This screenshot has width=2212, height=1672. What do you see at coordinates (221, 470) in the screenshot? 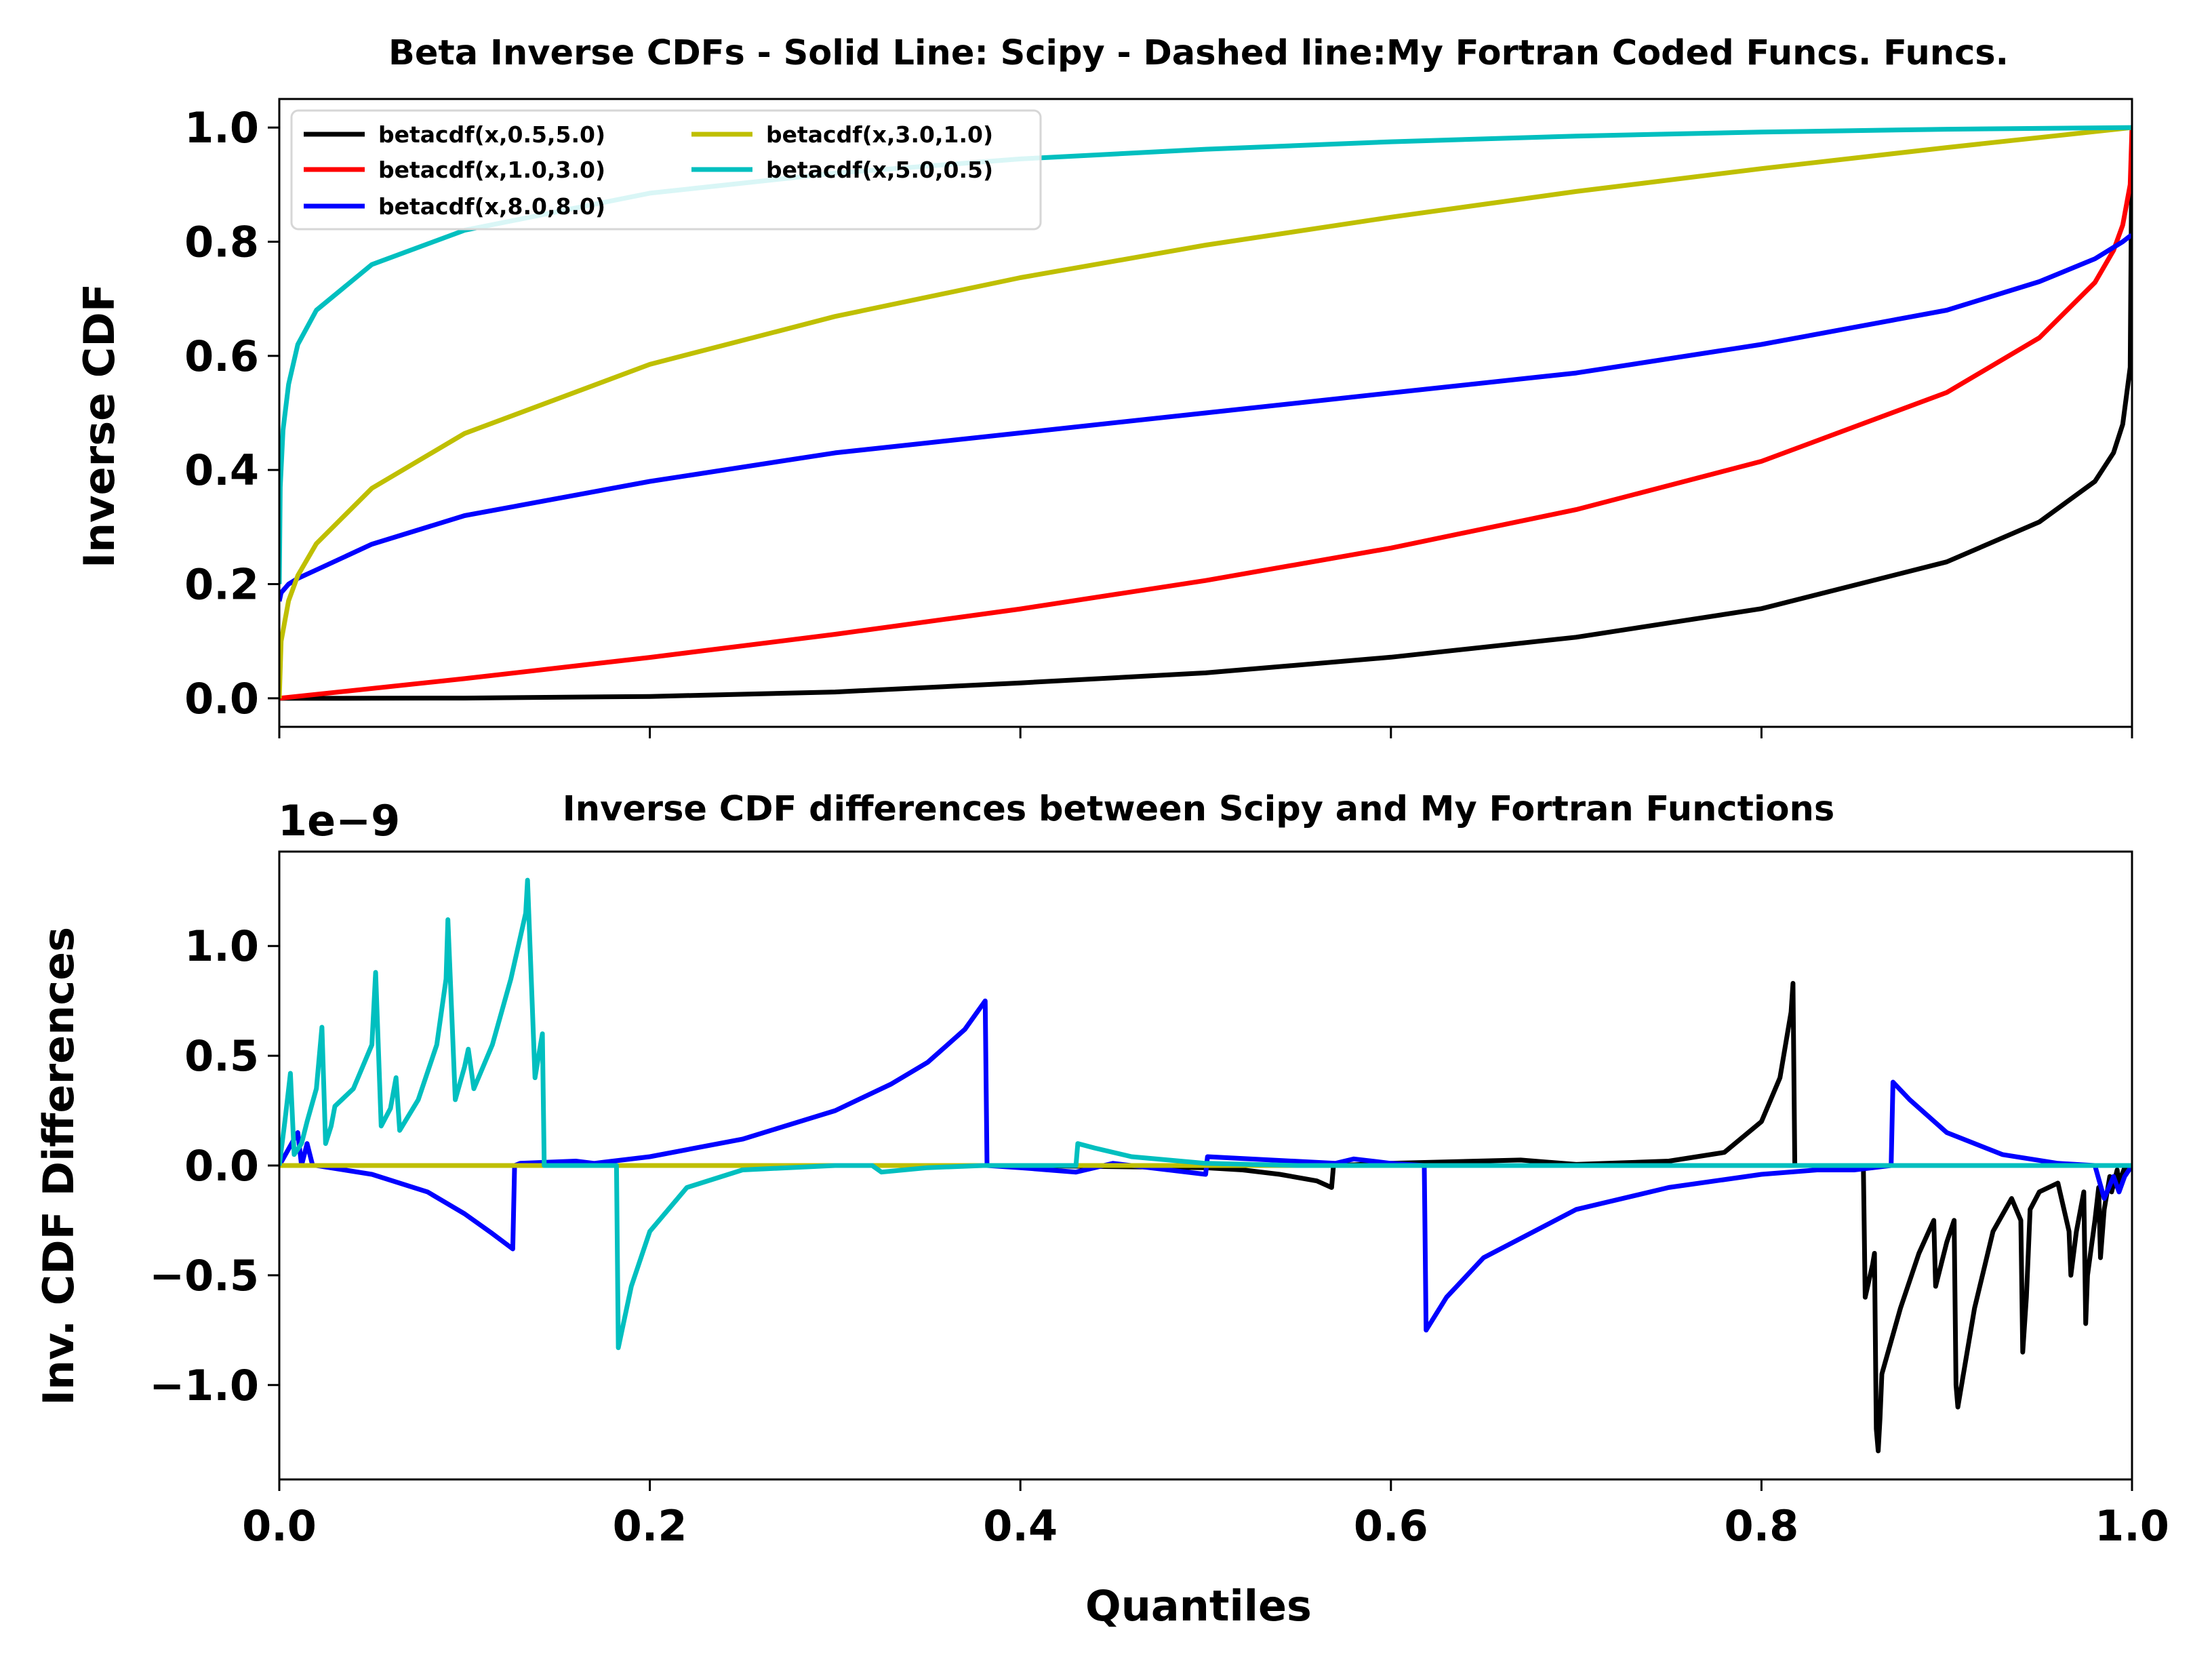
I see `y-tick-label: 0.4` at bounding box center [221, 470].